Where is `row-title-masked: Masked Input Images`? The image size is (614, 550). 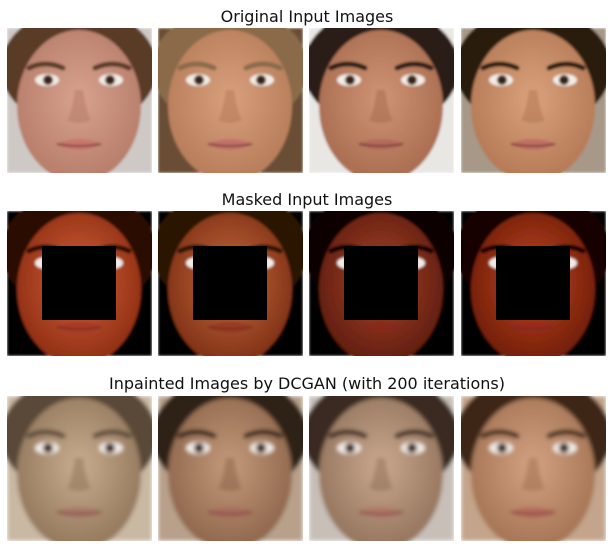 row-title-masked: Masked Input Images is located at coordinates (307, 199).